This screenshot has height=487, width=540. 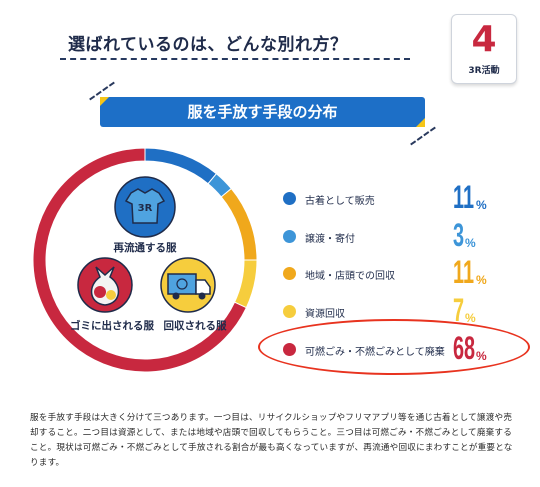 What do you see at coordinates (484, 71) in the screenshot?
I see `badge-label: 3R活動` at bounding box center [484, 71].